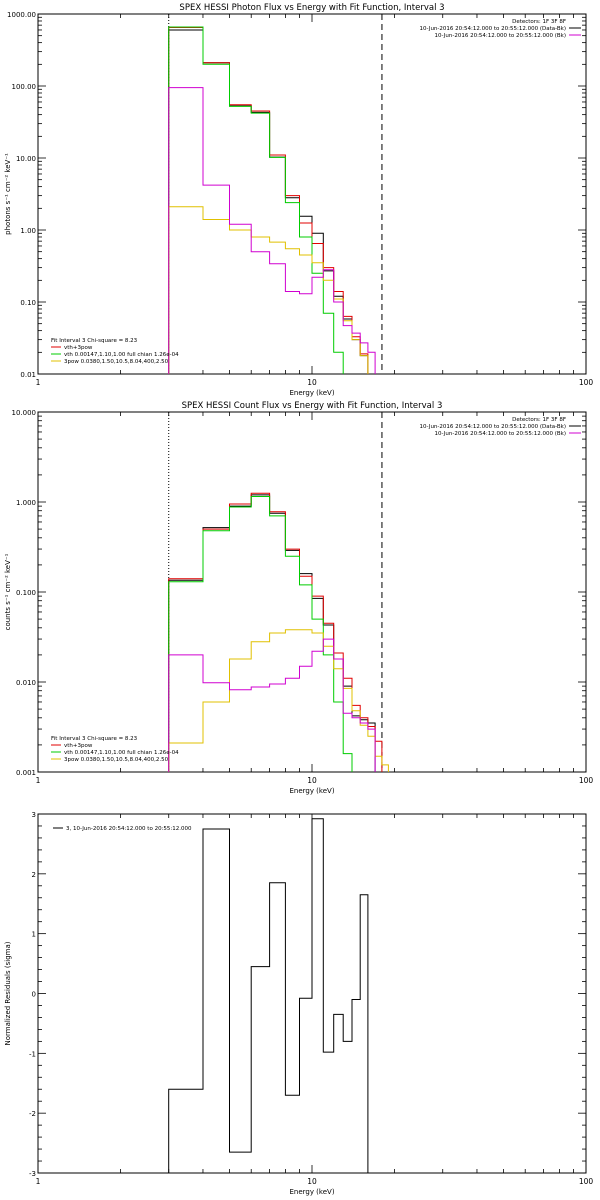  Describe the element at coordinates (26, 773) in the screenshot. I see `y-tick-label: 0.001` at that location.